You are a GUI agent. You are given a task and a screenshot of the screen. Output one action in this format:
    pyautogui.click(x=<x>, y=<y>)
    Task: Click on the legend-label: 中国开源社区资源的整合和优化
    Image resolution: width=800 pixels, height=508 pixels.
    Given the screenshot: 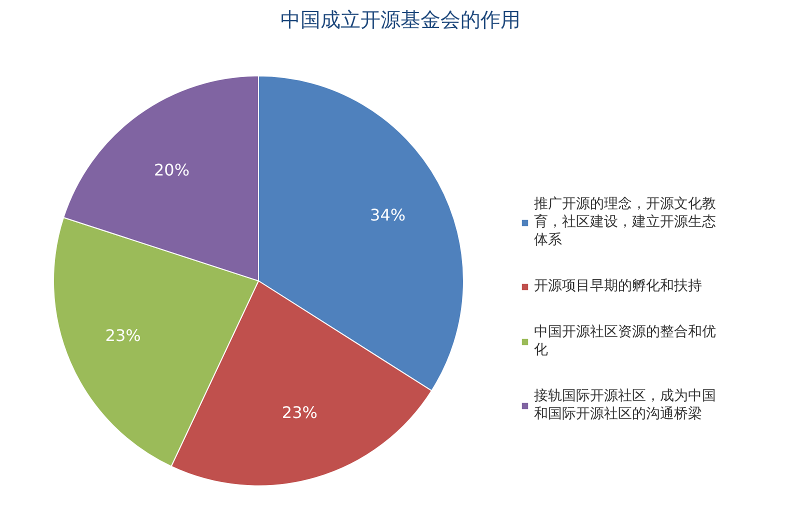 What is the action you would take?
    pyautogui.click(x=625, y=341)
    